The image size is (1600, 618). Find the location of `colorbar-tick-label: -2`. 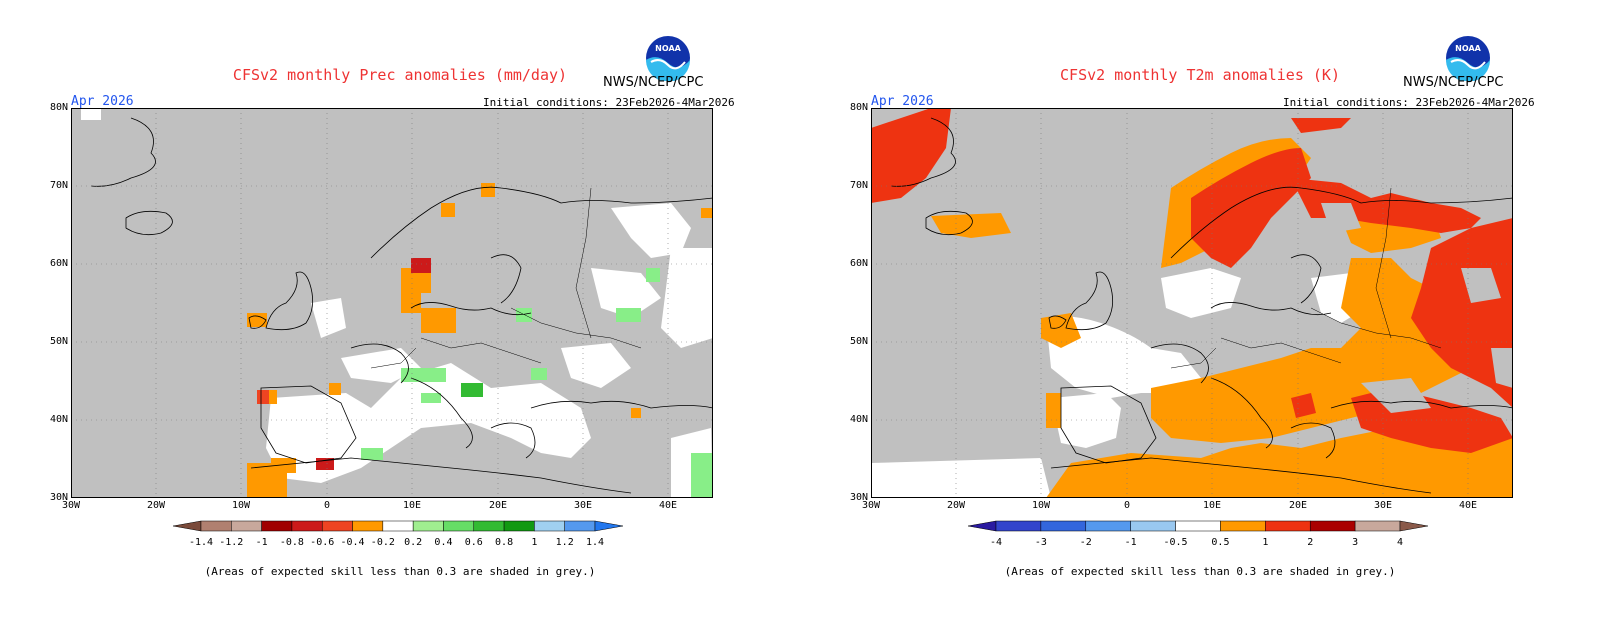

colorbar-tick-label: -2 is located at coordinates (1085, 542).